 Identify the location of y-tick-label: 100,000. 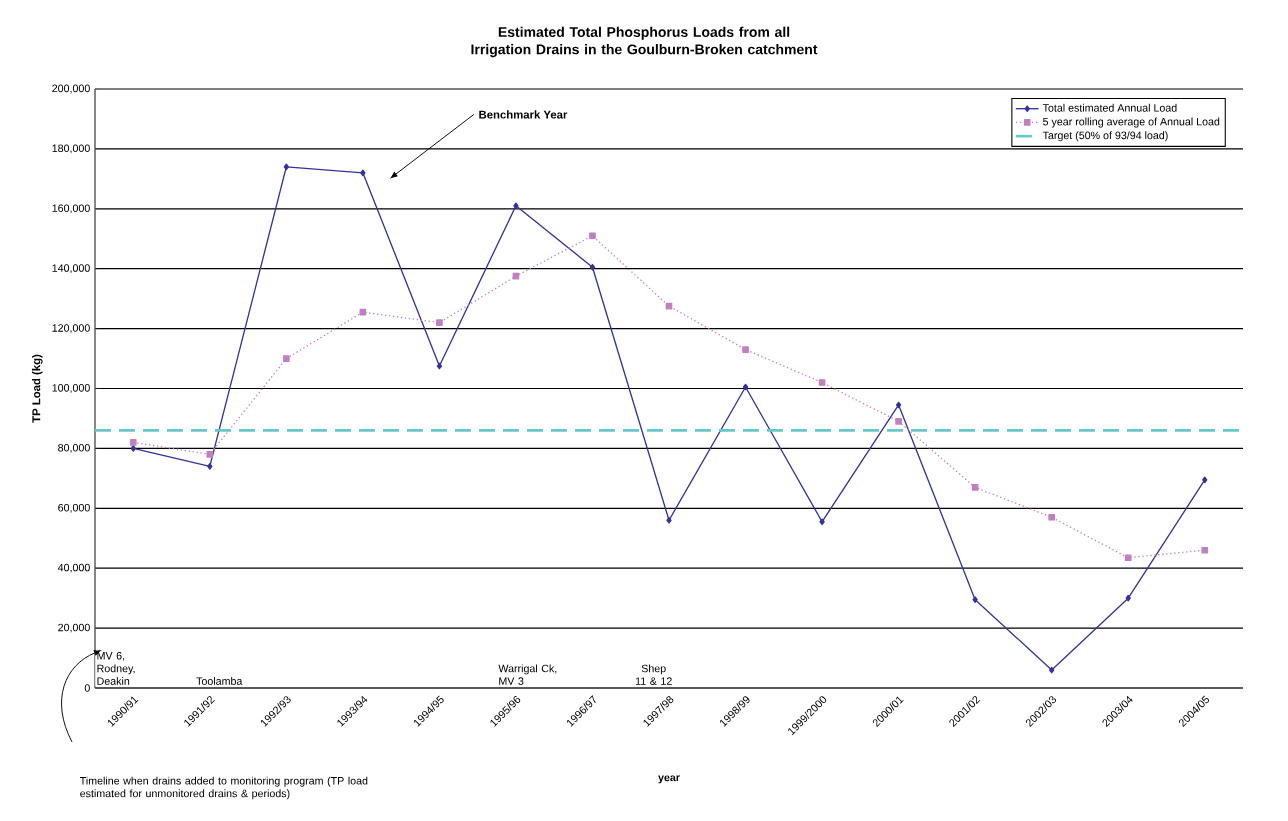
(71, 388).